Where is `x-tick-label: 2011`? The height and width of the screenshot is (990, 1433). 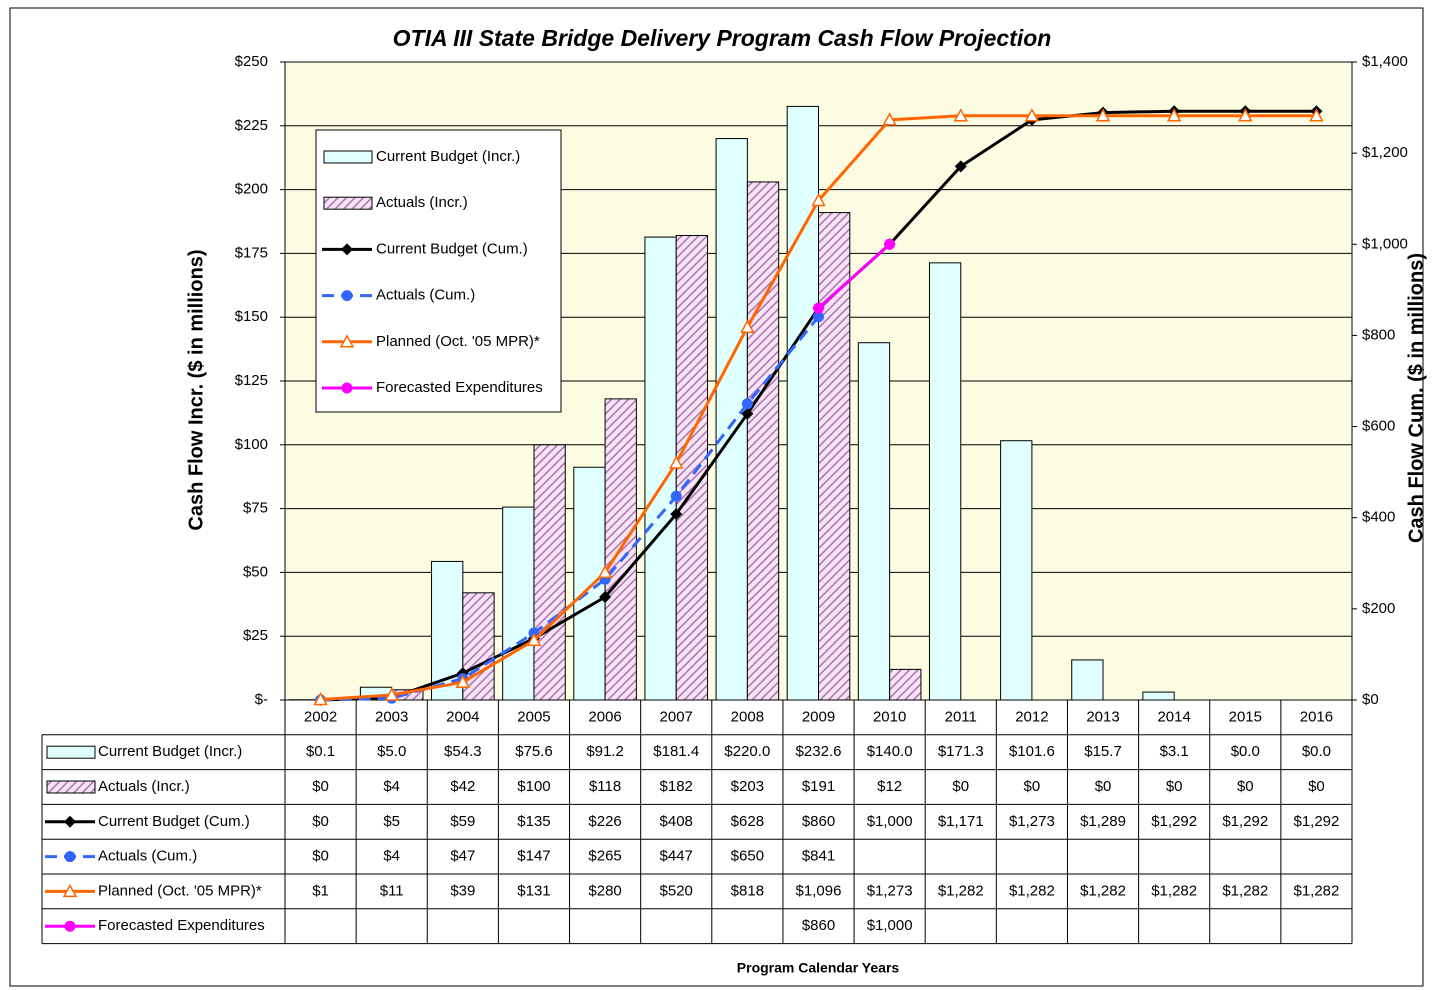 x-tick-label: 2011 is located at coordinates (961, 716).